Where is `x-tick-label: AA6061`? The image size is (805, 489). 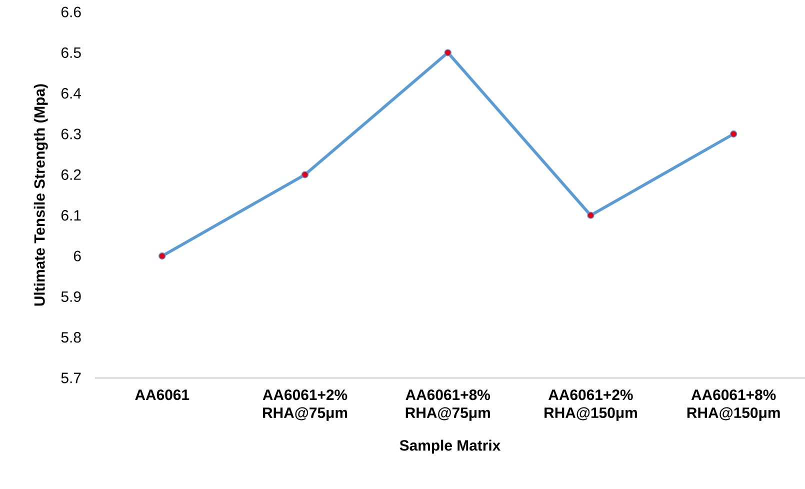 x-tick-label: AA6061 is located at coordinates (162, 395).